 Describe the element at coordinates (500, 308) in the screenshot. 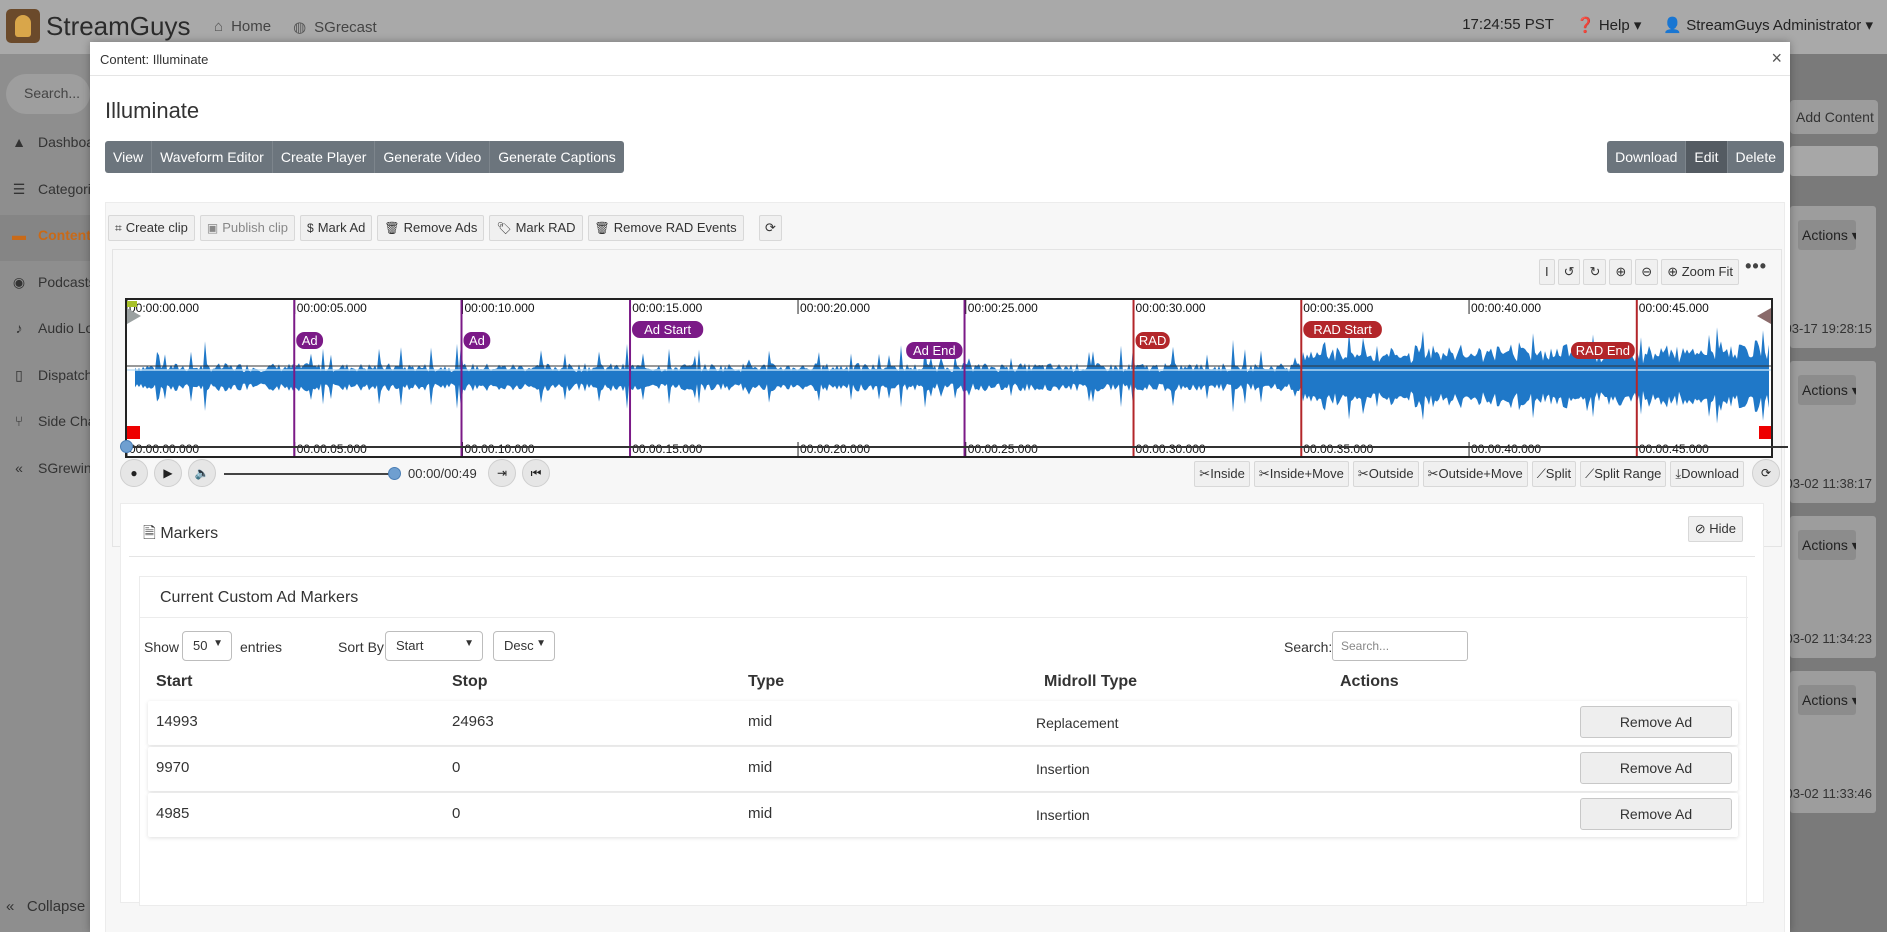

I see `tick-label-top: 00:00:10.000` at that location.